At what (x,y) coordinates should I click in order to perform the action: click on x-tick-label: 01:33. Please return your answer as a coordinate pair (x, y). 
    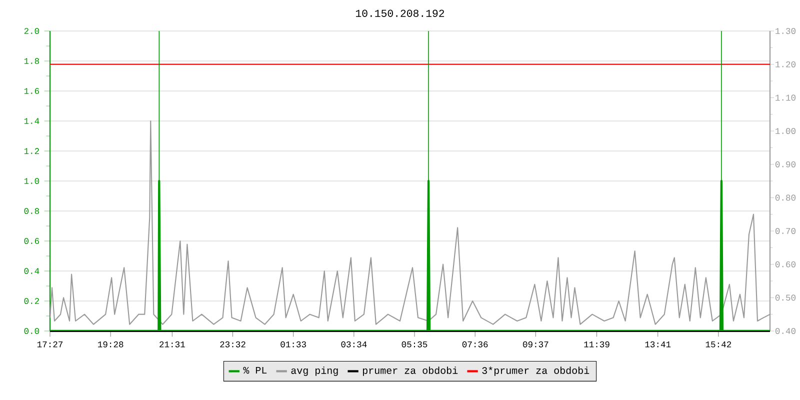
    Looking at the image, I should click on (293, 344).